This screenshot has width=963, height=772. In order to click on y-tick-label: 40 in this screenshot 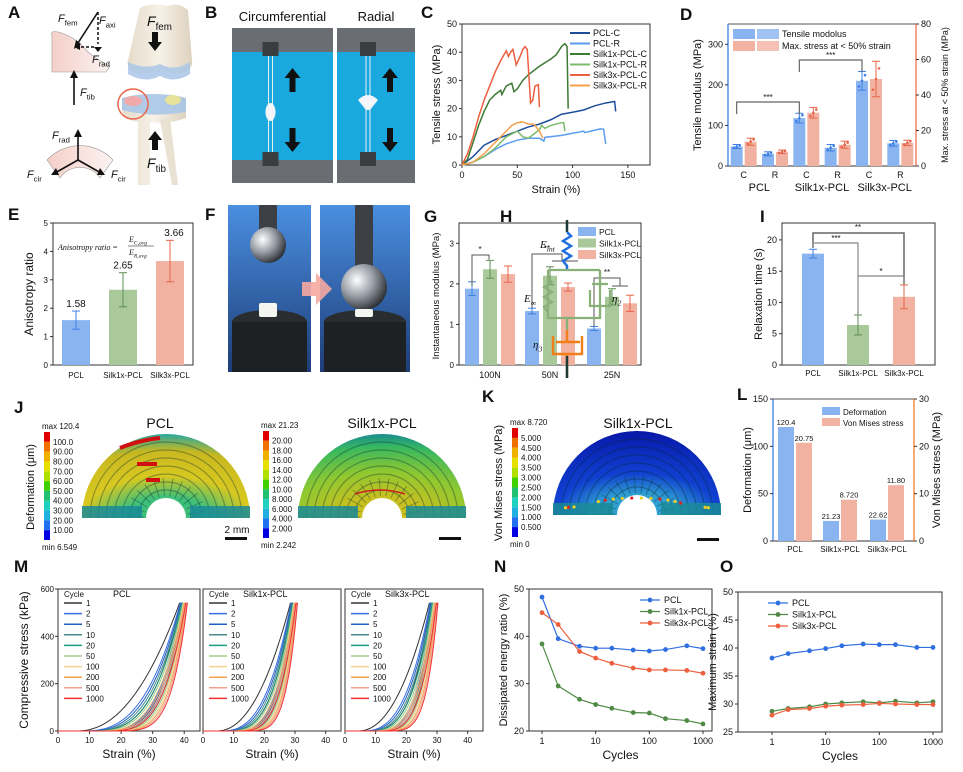, I will do `click(728, 648)`.